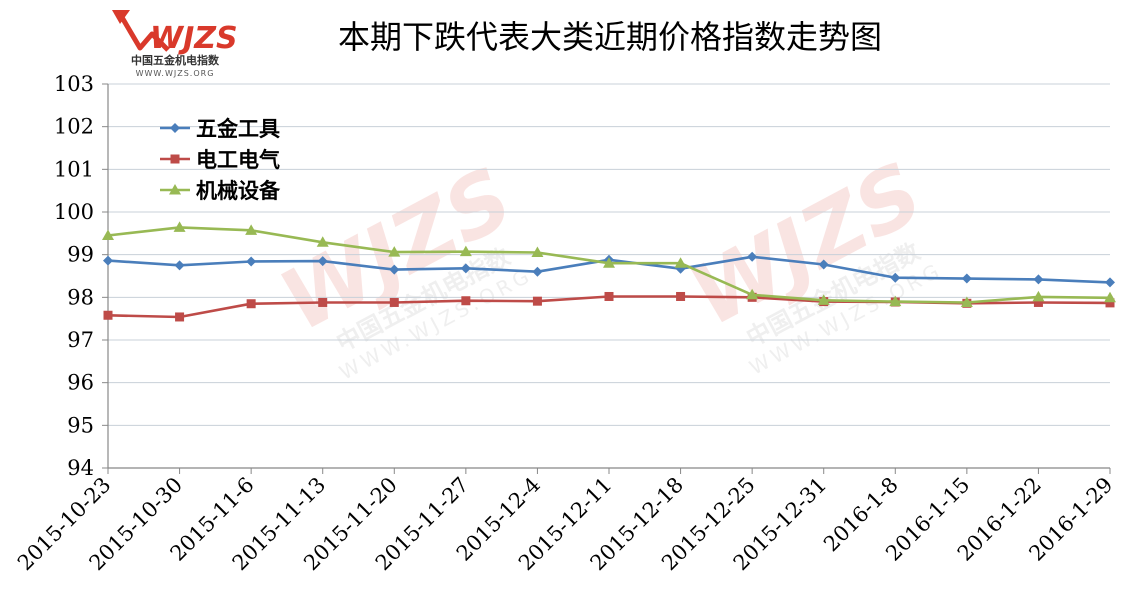  I want to click on y-tick-label: 96, so click(80, 383).